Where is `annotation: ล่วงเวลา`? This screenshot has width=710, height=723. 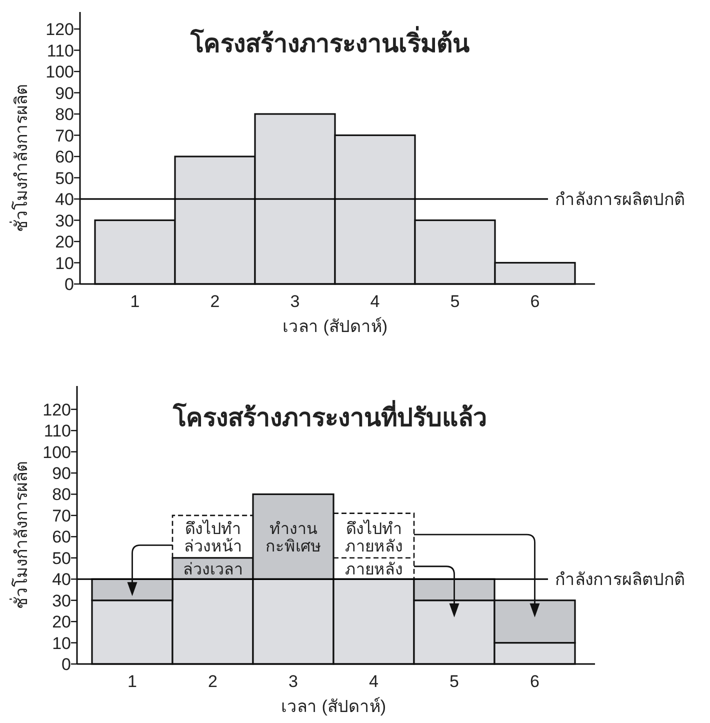
annotation: ล่วงเวลา is located at coordinates (212, 570).